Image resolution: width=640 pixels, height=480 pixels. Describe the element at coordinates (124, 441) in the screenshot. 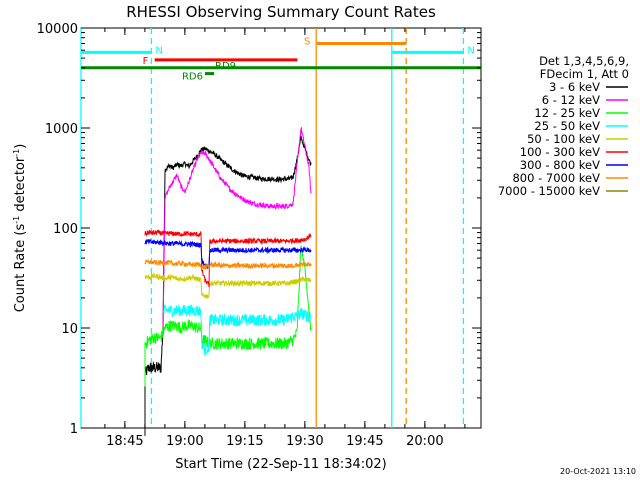

I see `x-tick-label-0: 18:45` at that location.